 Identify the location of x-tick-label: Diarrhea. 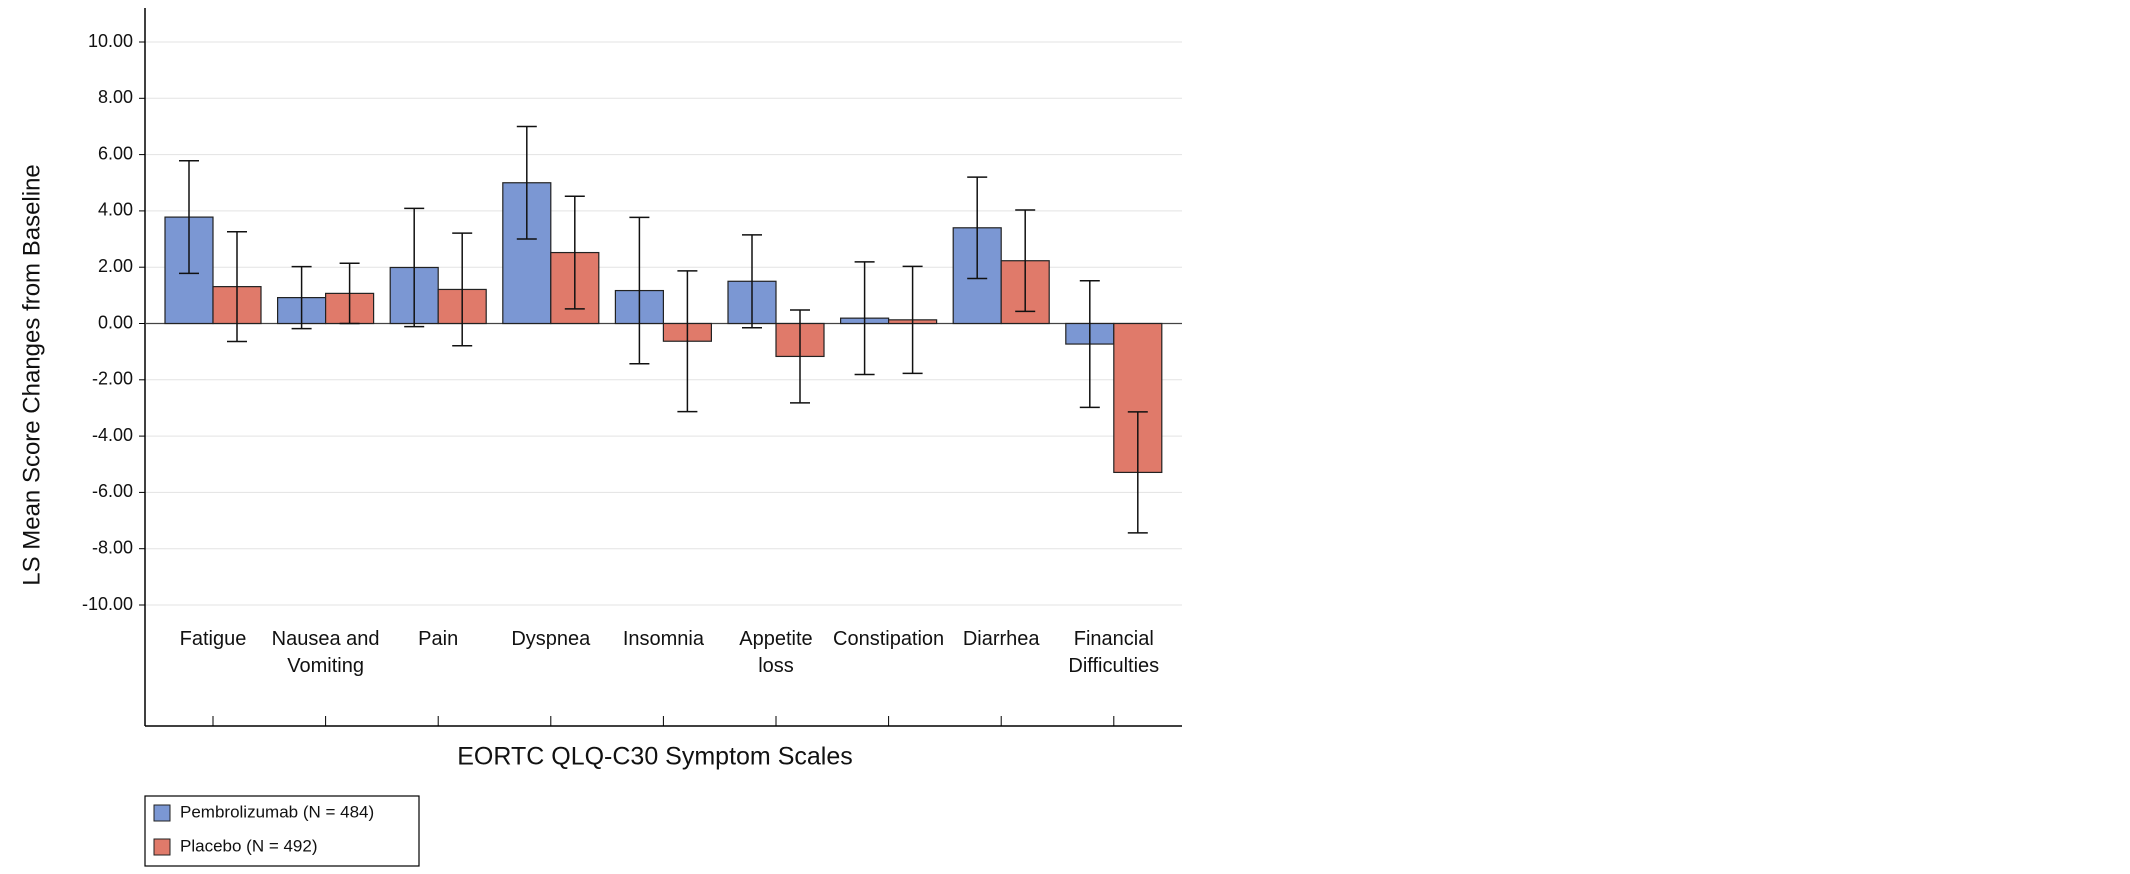
(1001, 639).